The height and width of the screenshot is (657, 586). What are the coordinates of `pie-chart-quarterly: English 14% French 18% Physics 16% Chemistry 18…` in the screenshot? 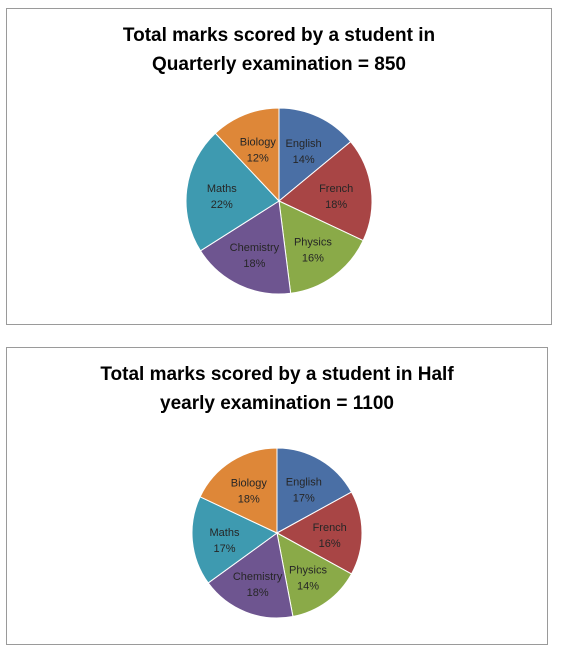 It's located at (279, 201).